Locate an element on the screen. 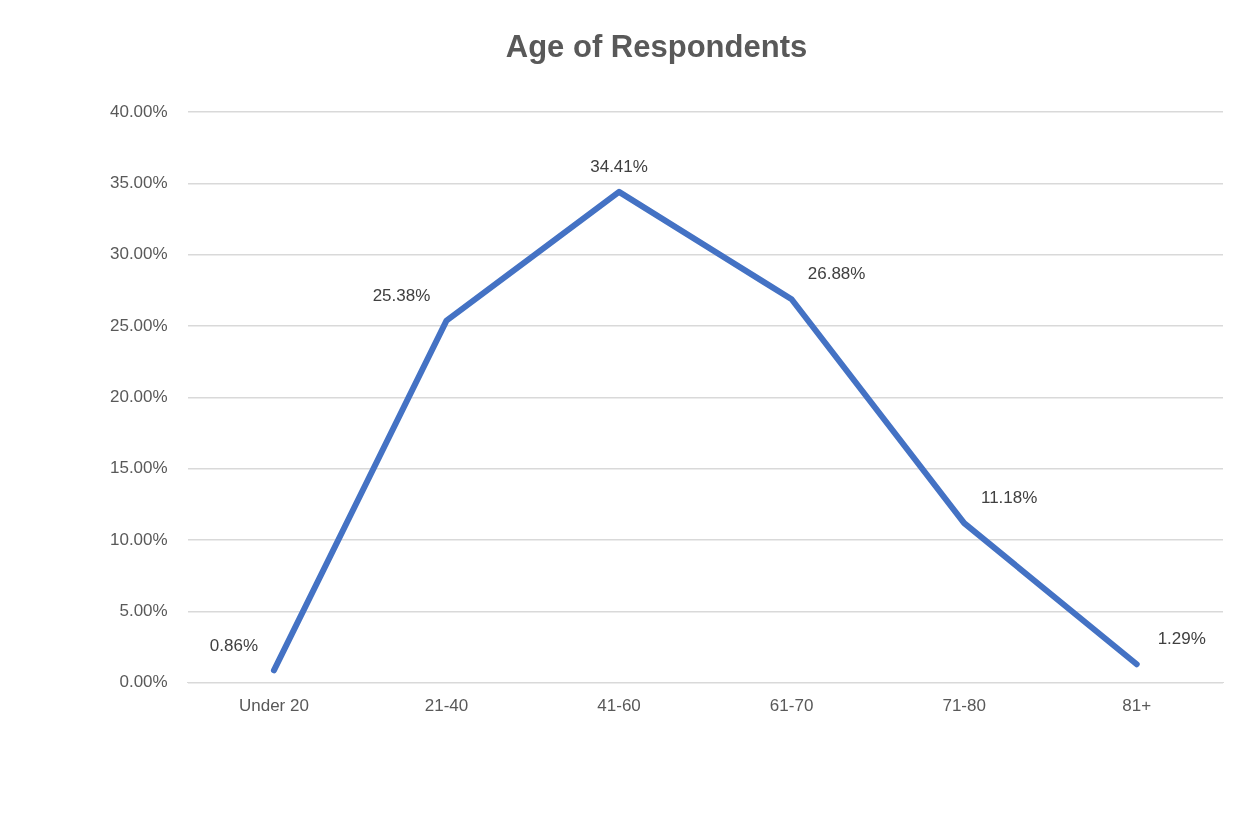 This screenshot has width=1249, height=826. x-tick-label: 61-70 is located at coordinates (791, 706).